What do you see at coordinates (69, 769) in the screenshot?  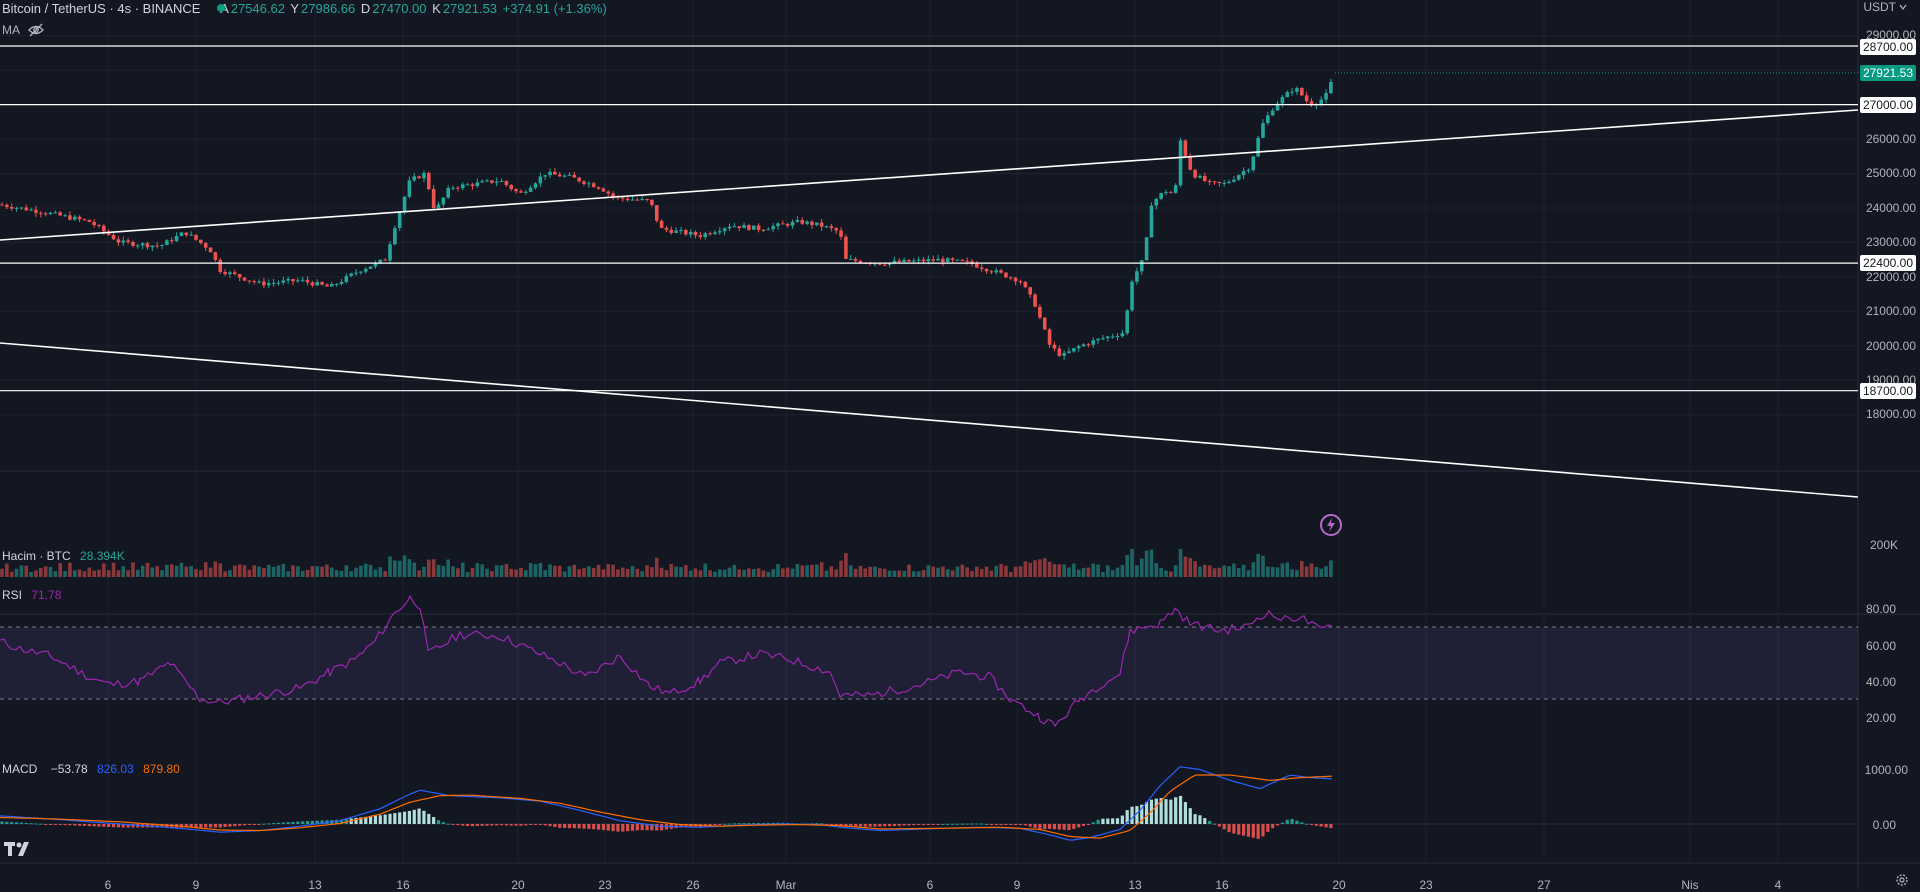 I see `macd-hist-value: −53.78` at bounding box center [69, 769].